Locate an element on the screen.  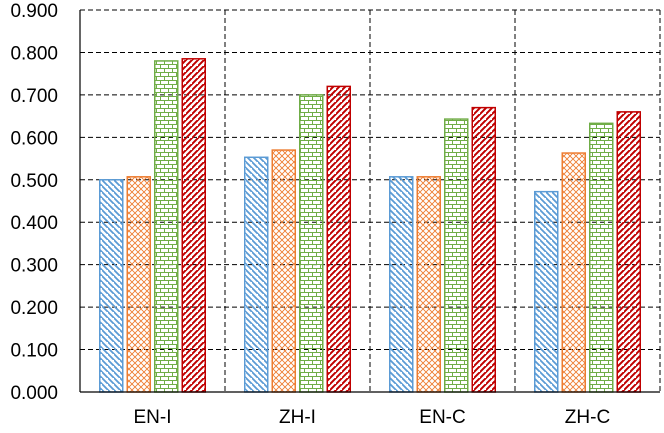
y-tick-label: 0.900 is located at coordinates (34, 11).